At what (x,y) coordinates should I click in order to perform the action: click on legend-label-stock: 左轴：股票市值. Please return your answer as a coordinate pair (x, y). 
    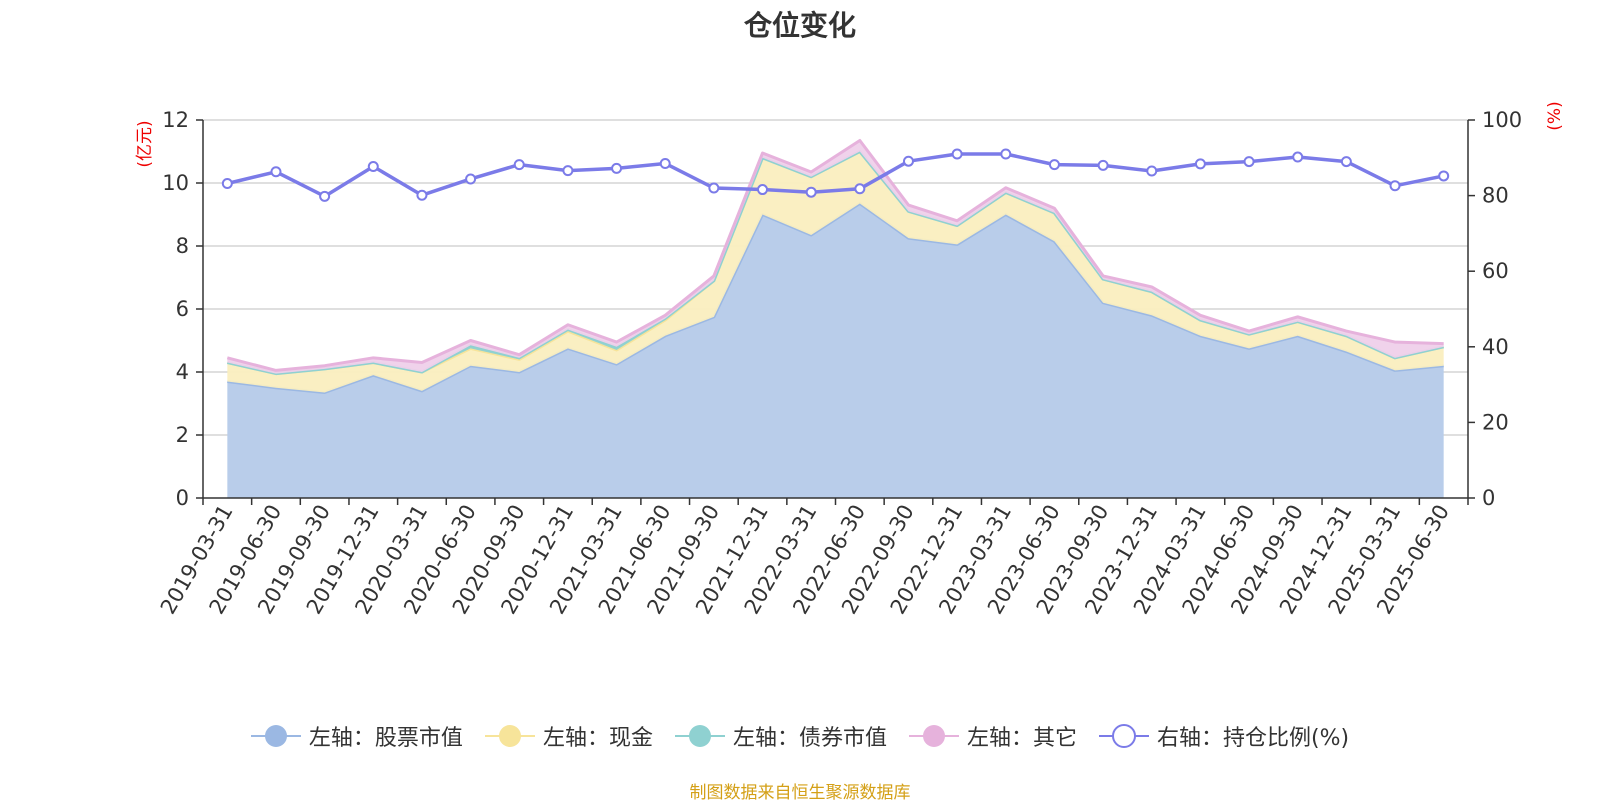
    Looking at the image, I should click on (385, 738).